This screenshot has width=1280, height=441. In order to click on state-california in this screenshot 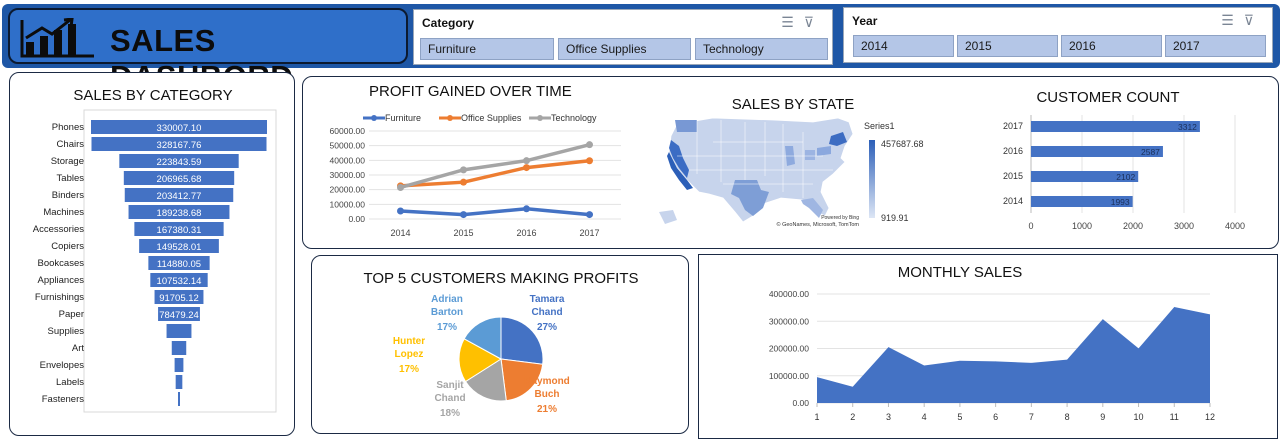, I will do `click(680, 171)`.